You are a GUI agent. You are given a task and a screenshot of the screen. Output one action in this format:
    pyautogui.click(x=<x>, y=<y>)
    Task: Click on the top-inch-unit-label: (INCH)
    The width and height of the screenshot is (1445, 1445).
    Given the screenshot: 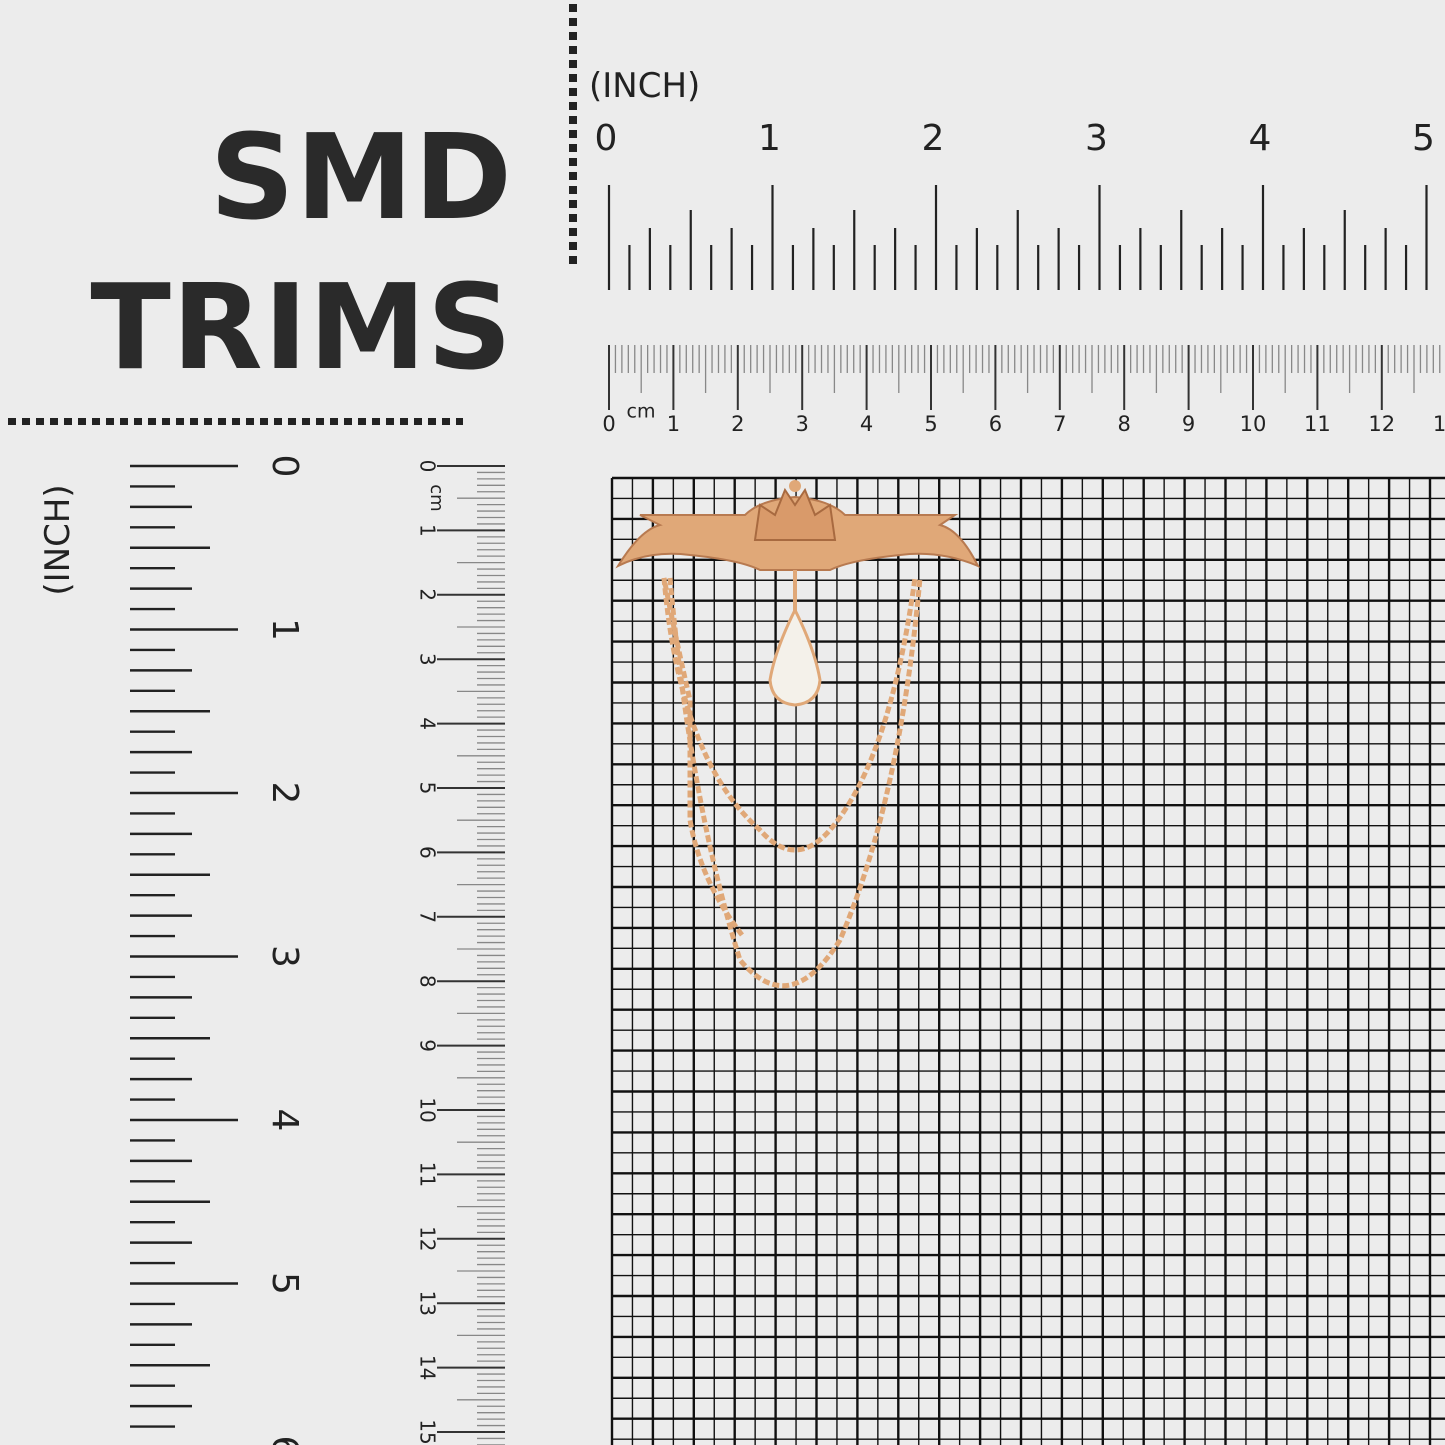 What is the action you would take?
    pyautogui.click(x=645, y=86)
    